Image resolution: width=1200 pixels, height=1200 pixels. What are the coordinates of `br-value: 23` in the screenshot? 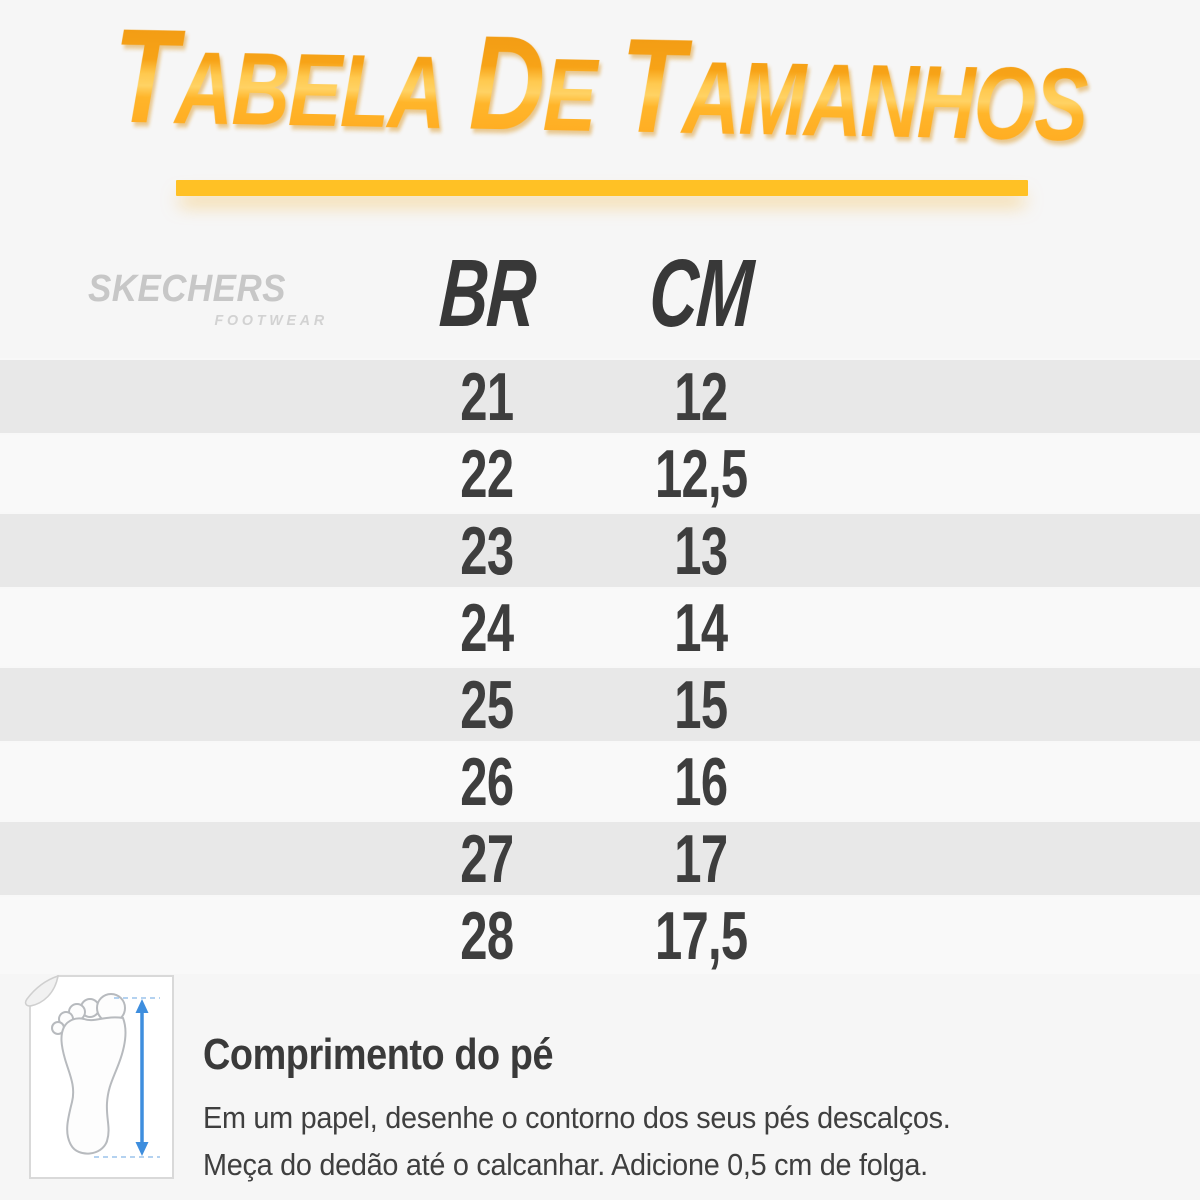 It's located at (487, 550).